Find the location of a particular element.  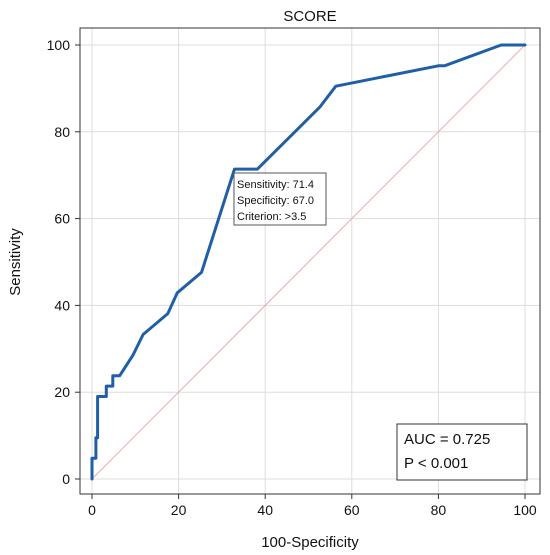

auc-annotation: AUC = 0.725 P < 0.001 is located at coordinates (462, 452).